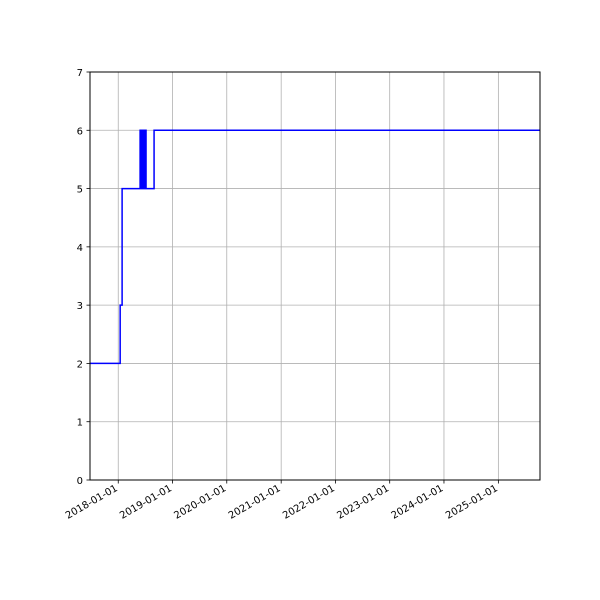 This screenshot has width=600, height=600. What do you see at coordinates (309, 502) in the screenshot?
I see `x-tick-label: 2022-01-01` at bounding box center [309, 502].